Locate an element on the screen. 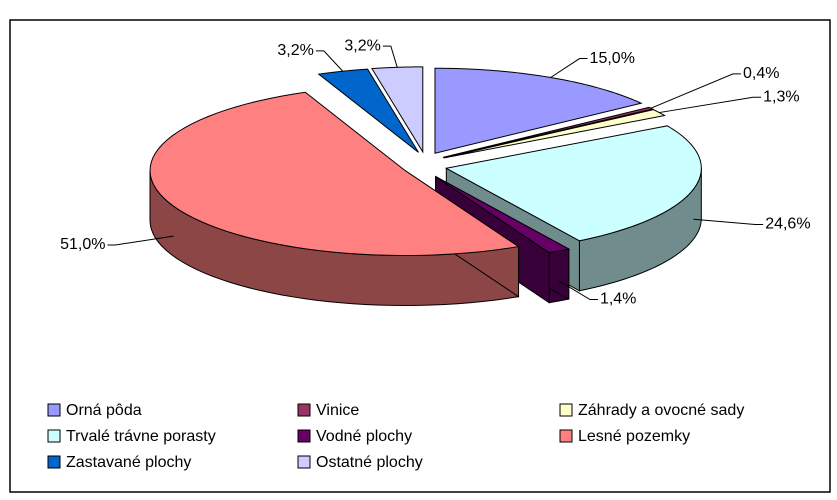 The width and height of the screenshot is (837, 500). legend-label: Záhrady a ovocné sady is located at coordinates (661, 410).